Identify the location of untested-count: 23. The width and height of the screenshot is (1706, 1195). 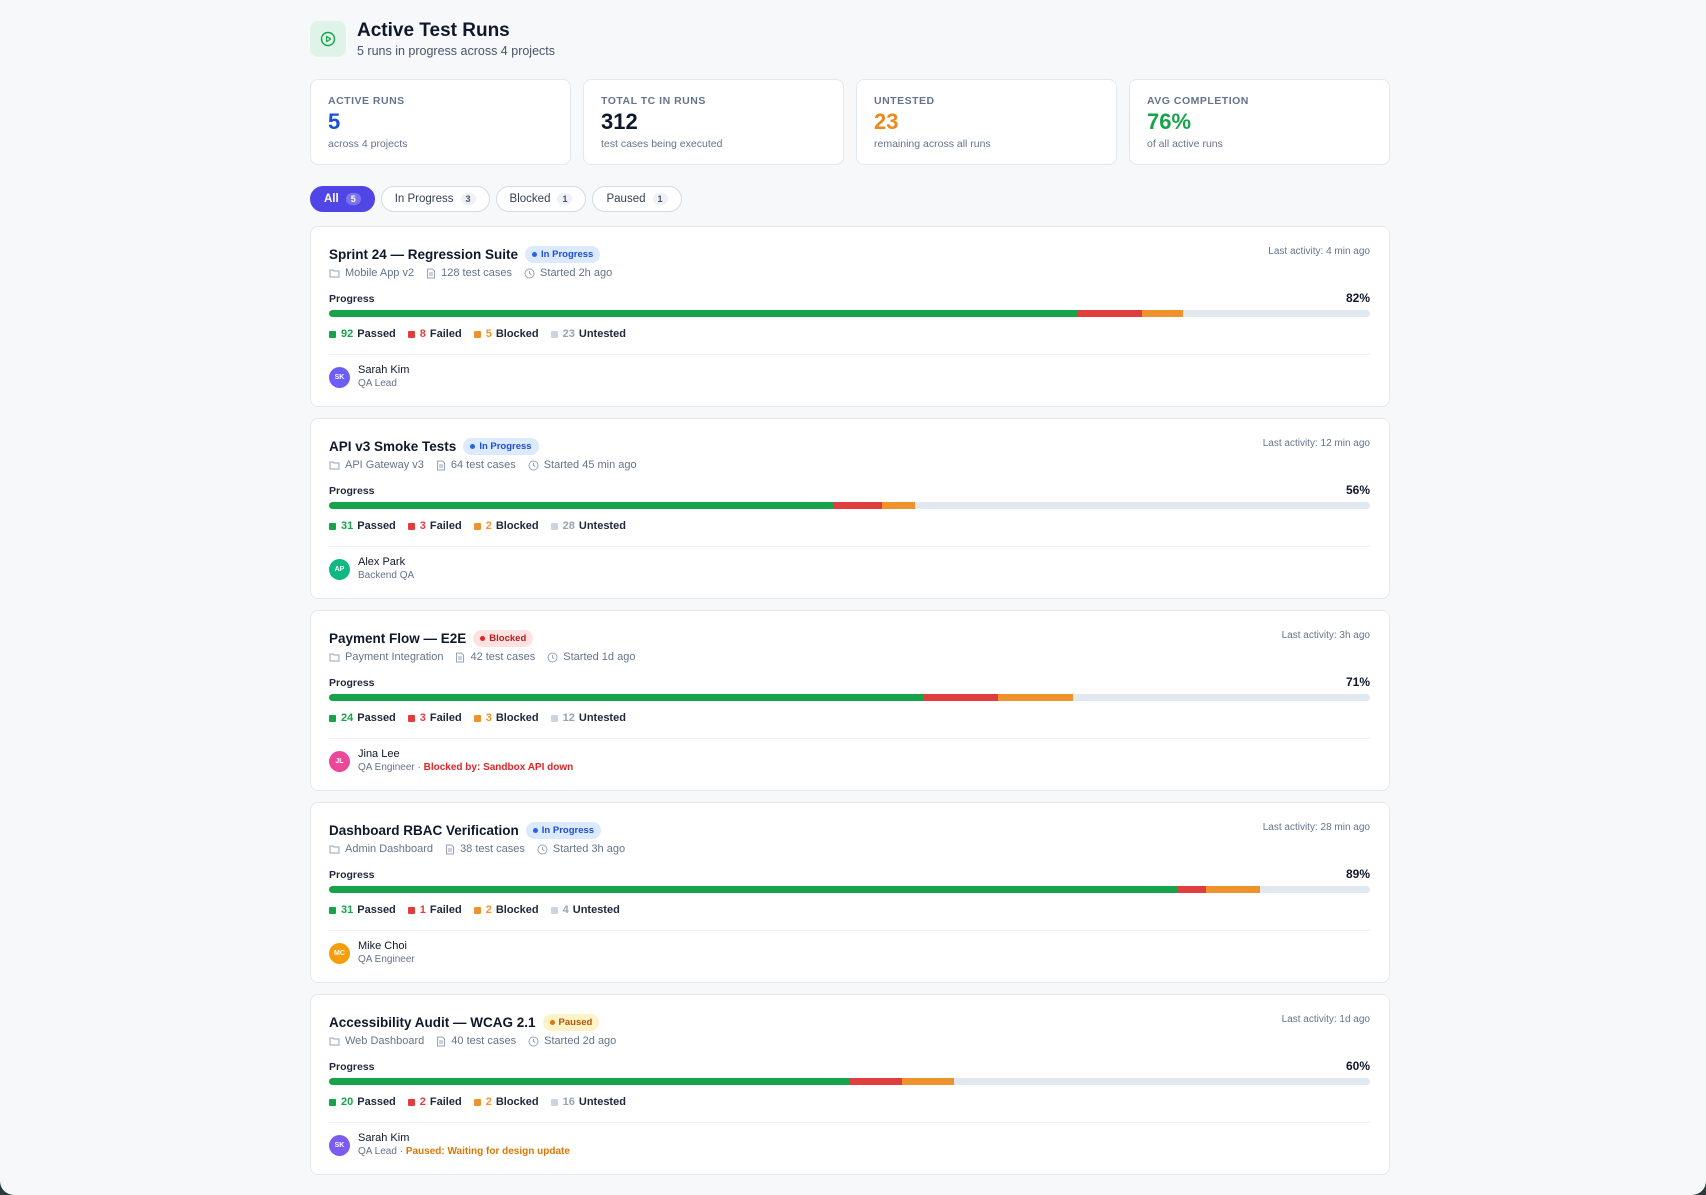
(568, 334).